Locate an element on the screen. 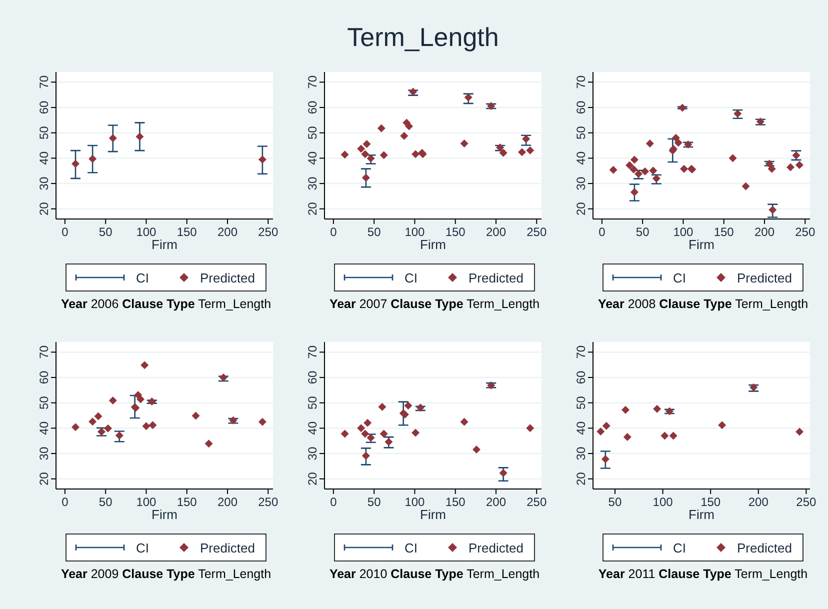 The width and height of the screenshot is (828, 609). text: Year 2008 Clause Type Term_Length is located at coordinates (703, 304).